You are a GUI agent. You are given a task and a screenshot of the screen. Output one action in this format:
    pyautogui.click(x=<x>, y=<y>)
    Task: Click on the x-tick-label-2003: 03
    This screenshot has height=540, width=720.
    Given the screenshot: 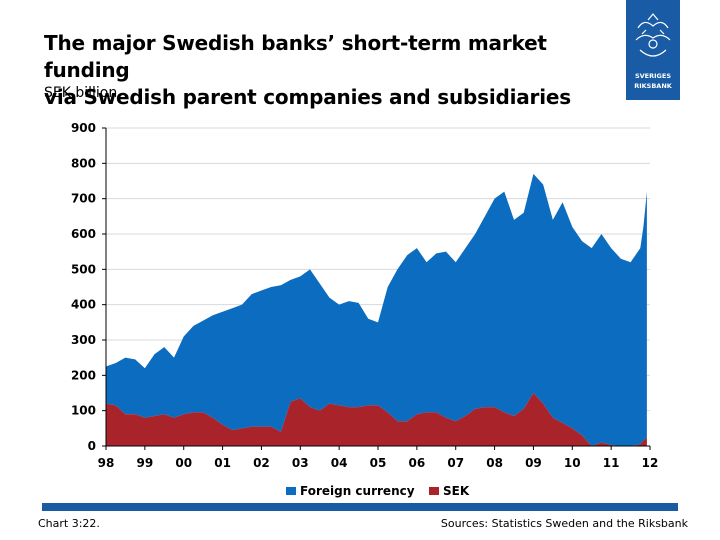 What is the action you would take?
    pyautogui.click(x=300, y=463)
    